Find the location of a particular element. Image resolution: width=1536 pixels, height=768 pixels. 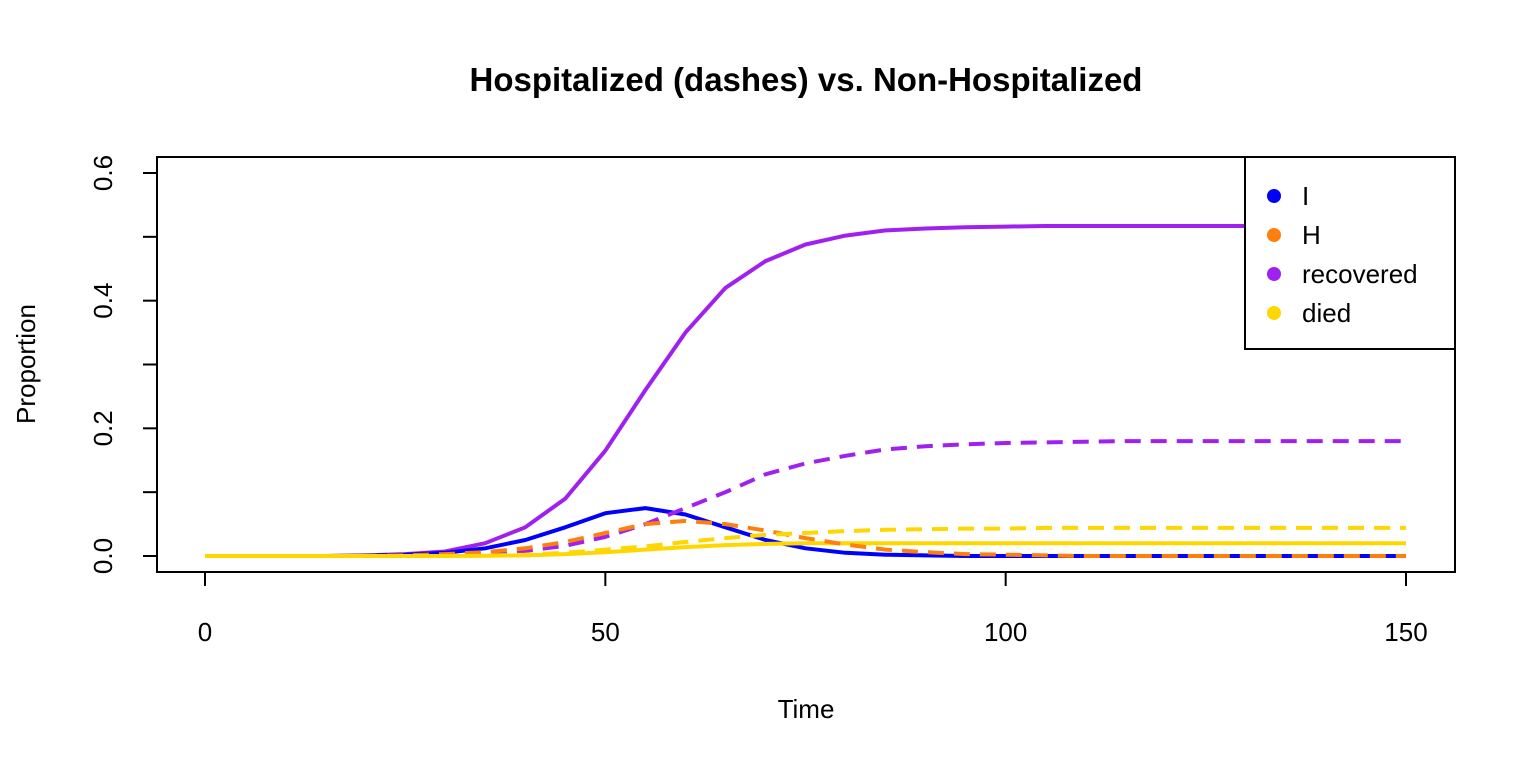

legend-label-H: H is located at coordinates (1311, 235).